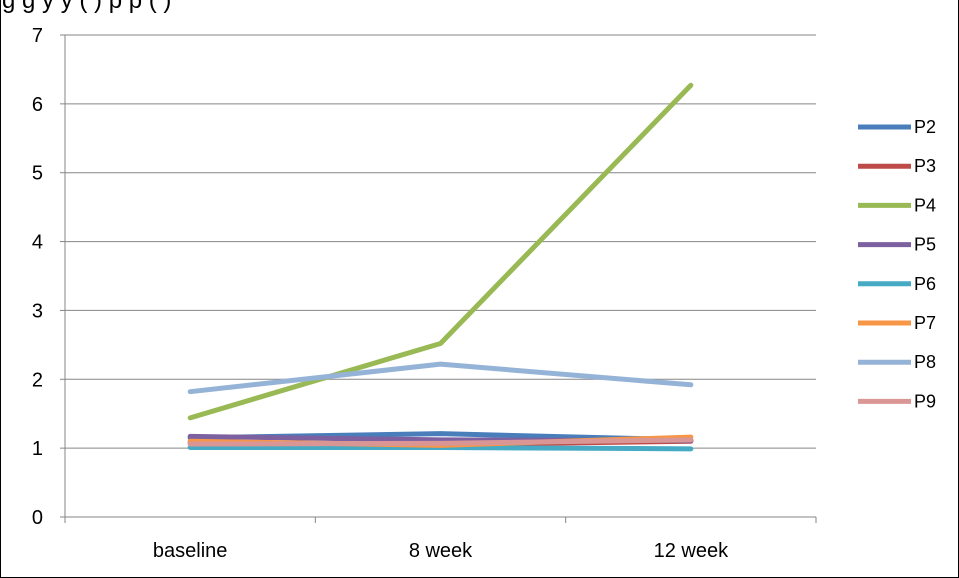  What do you see at coordinates (37, 243) in the screenshot?
I see `y-tick-label: 4` at bounding box center [37, 243].